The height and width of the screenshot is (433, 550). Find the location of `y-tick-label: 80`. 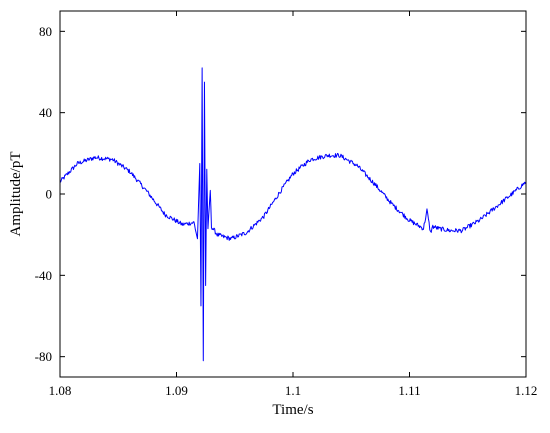

y-tick-label: 80 is located at coordinates (45, 31).